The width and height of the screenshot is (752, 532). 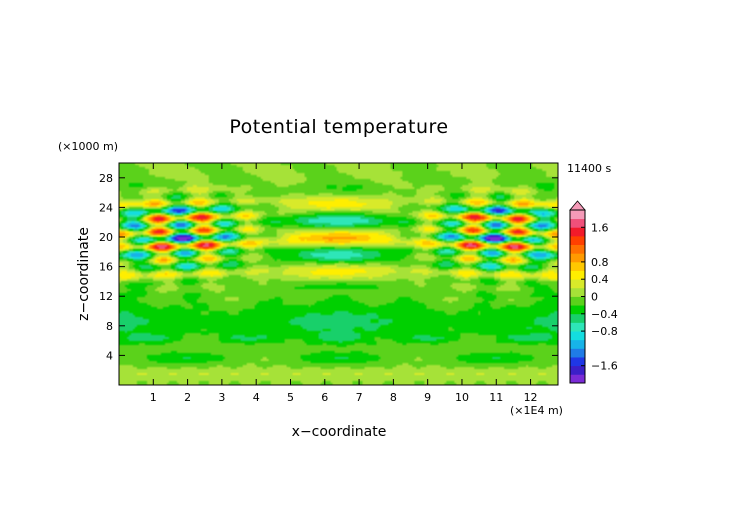 What do you see at coordinates (339, 432) in the screenshot?
I see `x-axis-label: x−coordinate` at bounding box center [339, 432].